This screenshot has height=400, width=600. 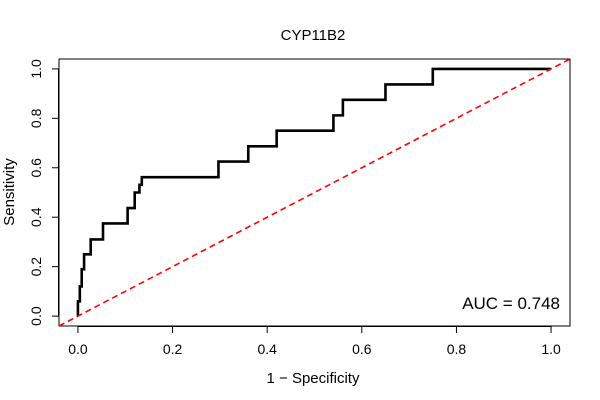 I want to click on y-tick-label: 0.6, so click(x=36, y=168).